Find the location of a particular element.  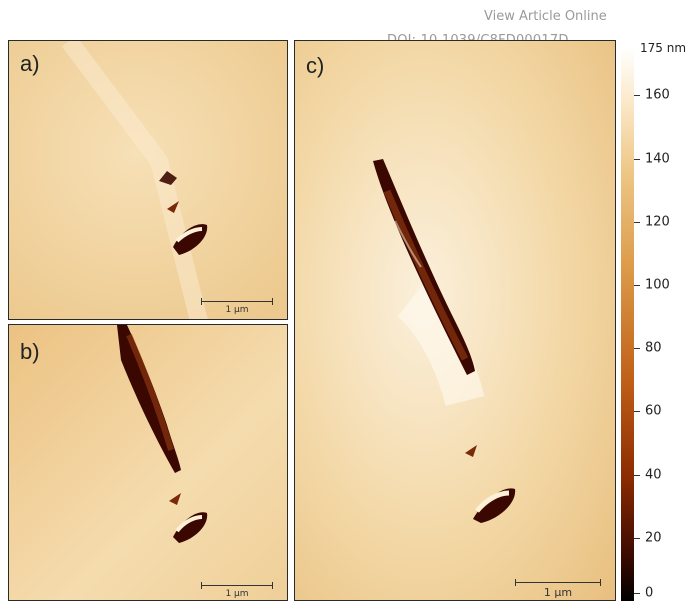

colorbar-tick-label: 20 is located at coordinates (653, 538).